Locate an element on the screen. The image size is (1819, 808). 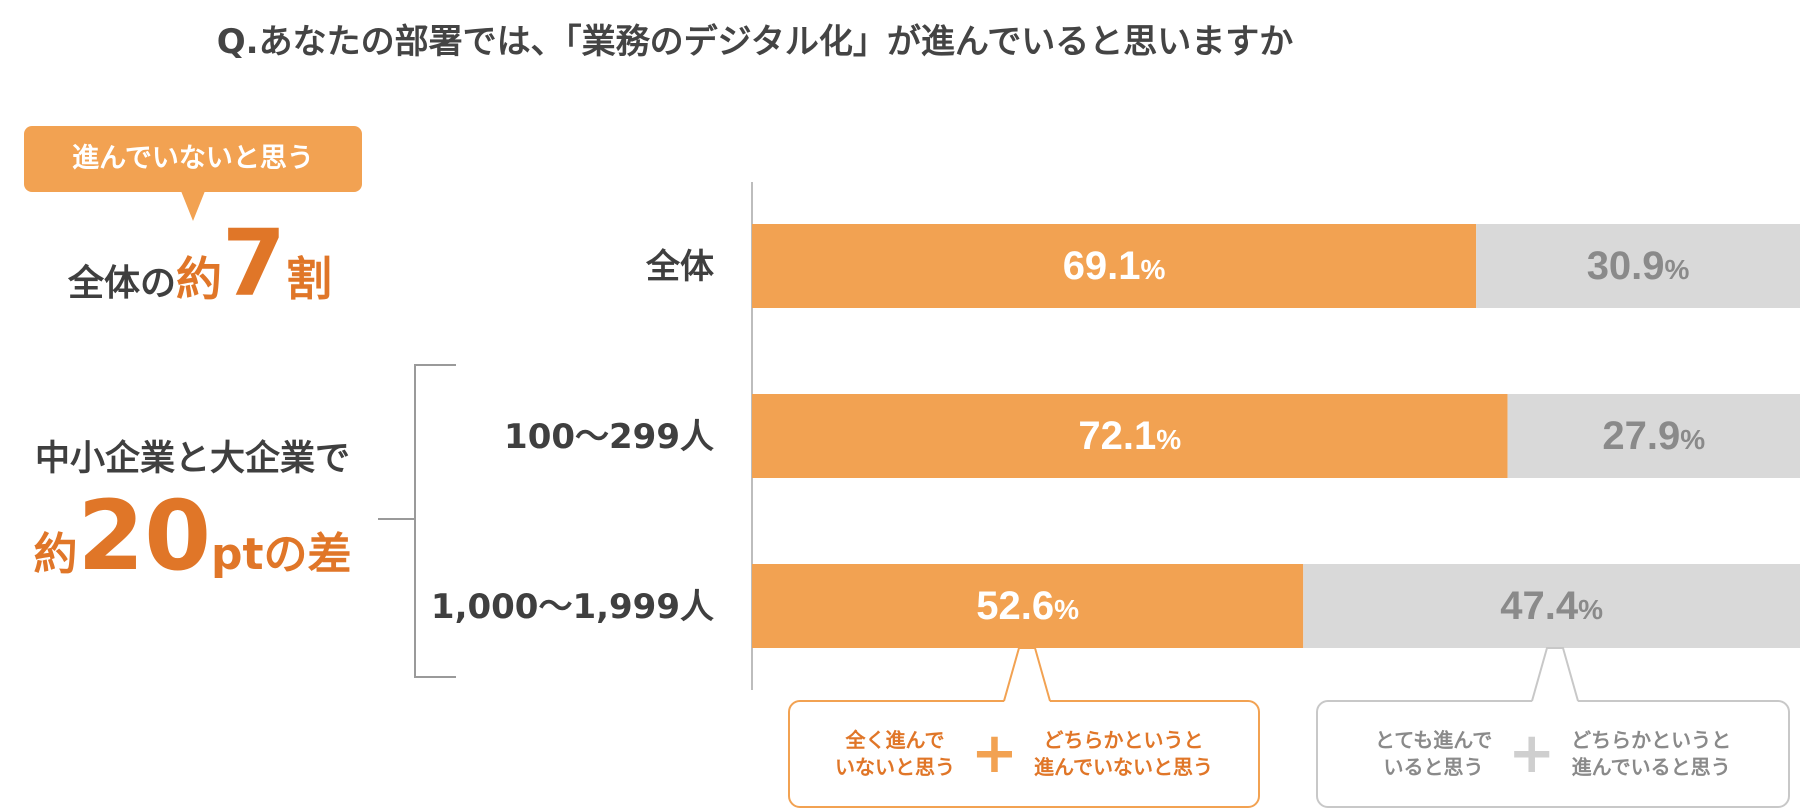
legend-not-progressing: 全く進んで いないと思う + どちらかというと 進んでいないと思う is located at coordinates (1024, 754).